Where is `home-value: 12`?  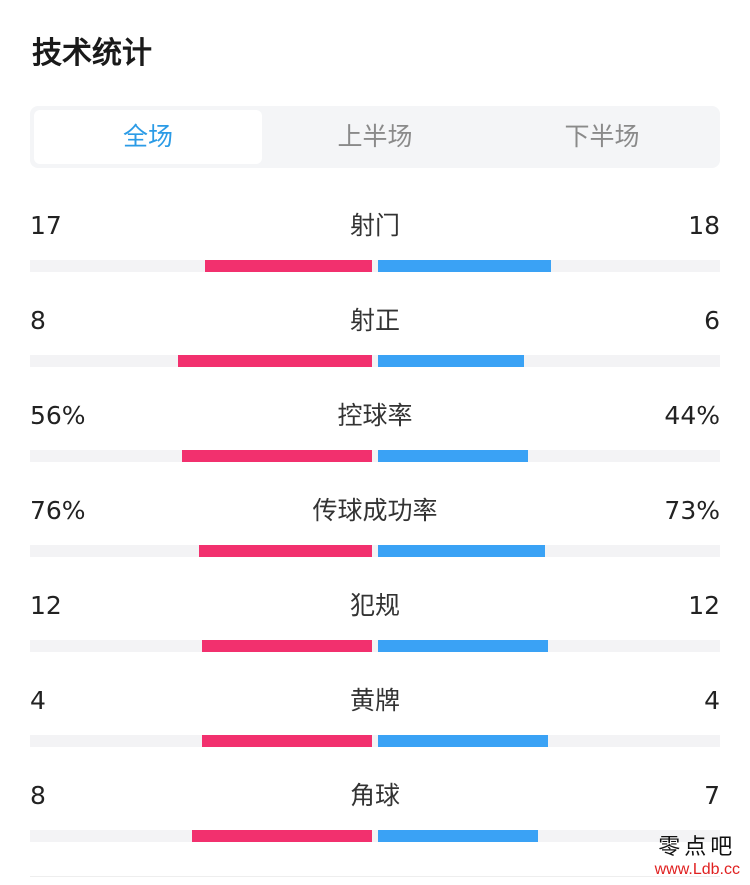 home-value: 12 is located at coordinates (46, 605).